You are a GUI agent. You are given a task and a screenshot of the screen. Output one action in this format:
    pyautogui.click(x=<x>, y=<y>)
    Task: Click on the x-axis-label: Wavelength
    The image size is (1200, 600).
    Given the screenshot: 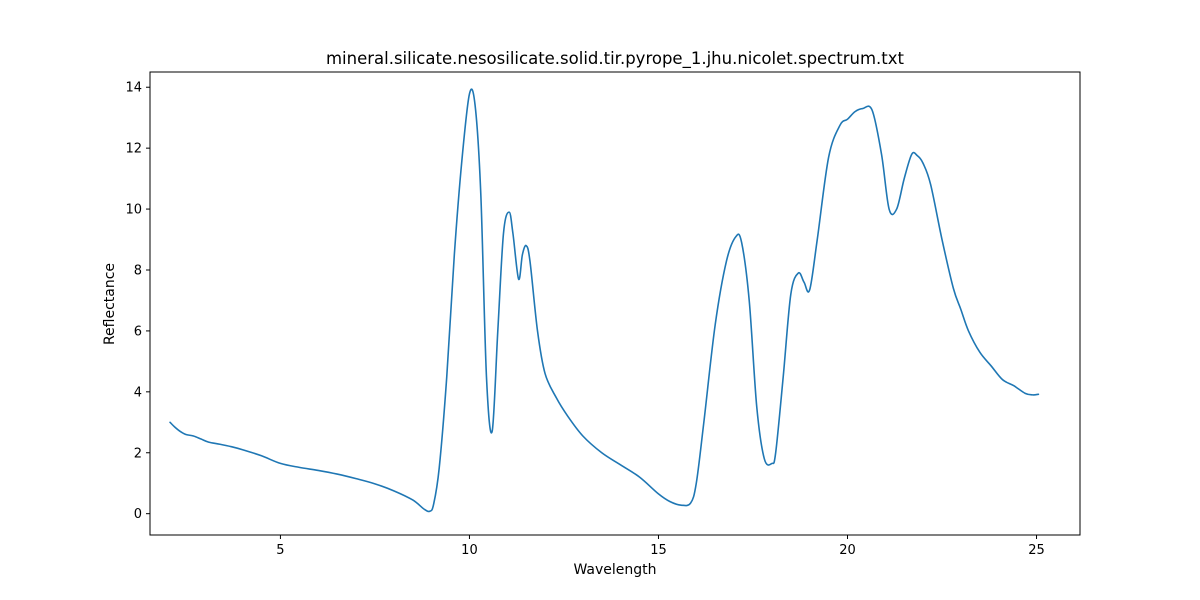 What is the action you would take?
    pyautogui.click(x=614, y=570)
    